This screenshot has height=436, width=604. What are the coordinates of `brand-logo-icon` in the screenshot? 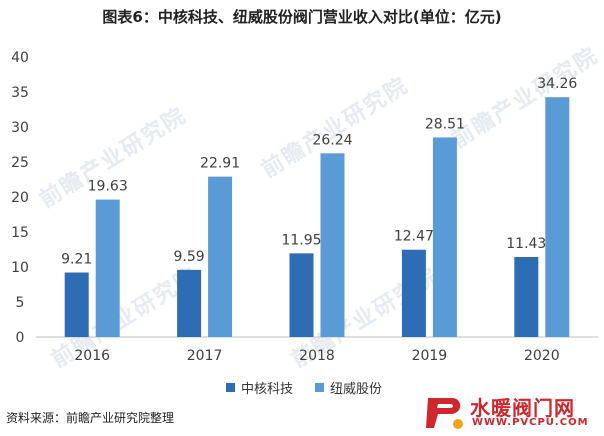 It's located at (444, 413).